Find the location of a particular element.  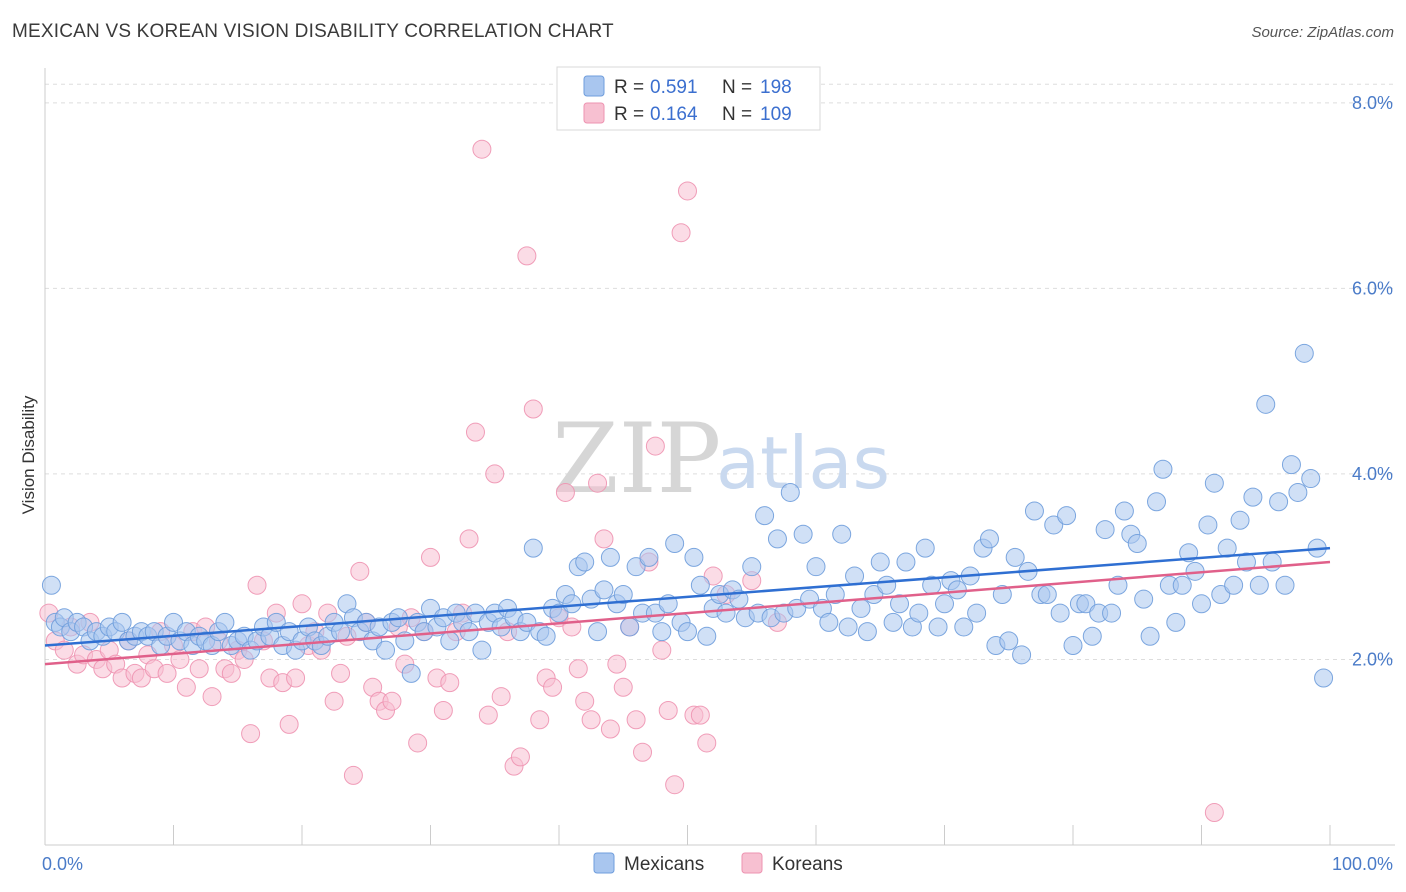

legend-mexicans-n-label: N = is located at coordinates (737, 87).